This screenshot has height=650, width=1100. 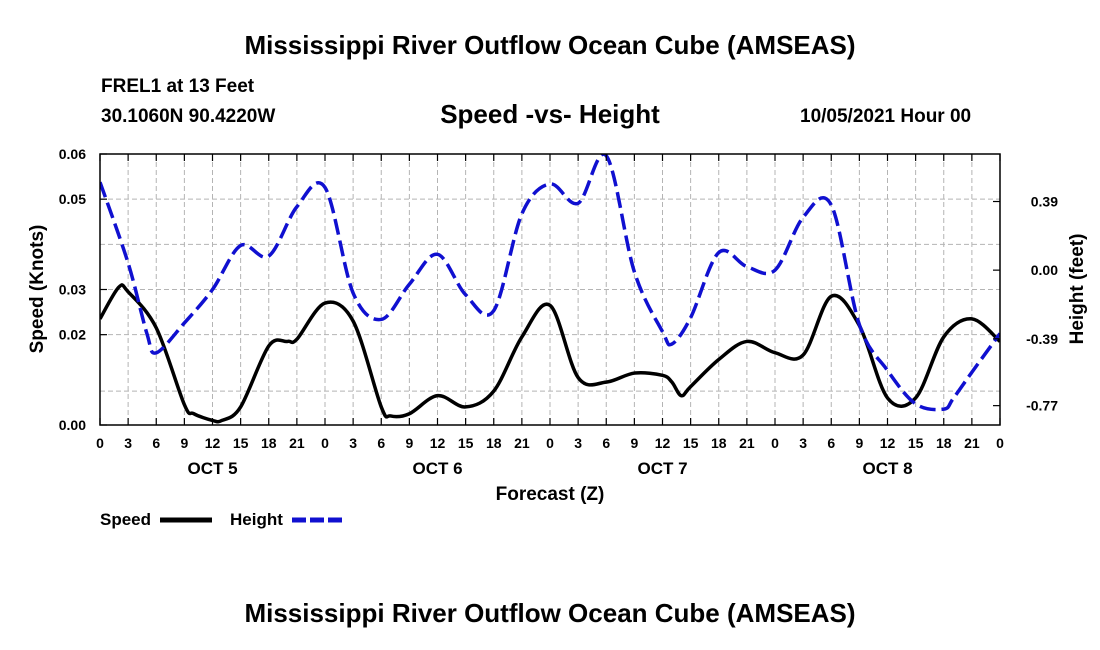 What do you see at coordinates (1042, 406) in the screenshot?
I see `y2-tick-label: -0.77` at bounding box center [1042, 406].